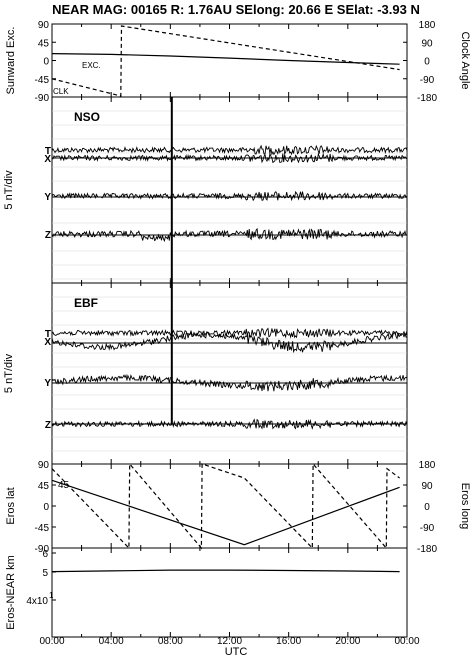  I want to click on clock-angle-ylabel: Clock Angle, so click(465, 60).